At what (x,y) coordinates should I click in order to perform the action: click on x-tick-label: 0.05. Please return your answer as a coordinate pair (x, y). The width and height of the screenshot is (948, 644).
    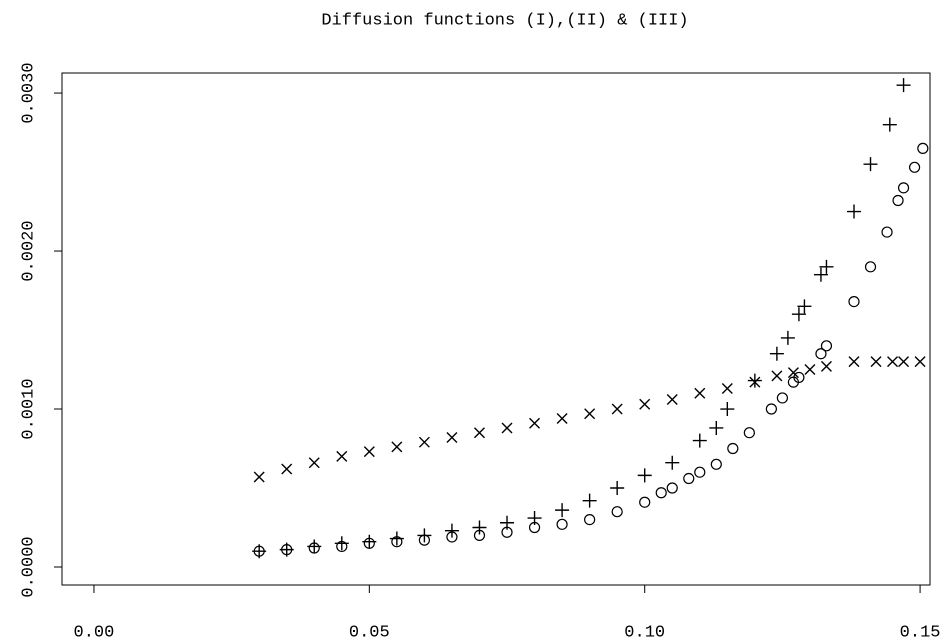
    Looking at the image, I should click on (369, 632).